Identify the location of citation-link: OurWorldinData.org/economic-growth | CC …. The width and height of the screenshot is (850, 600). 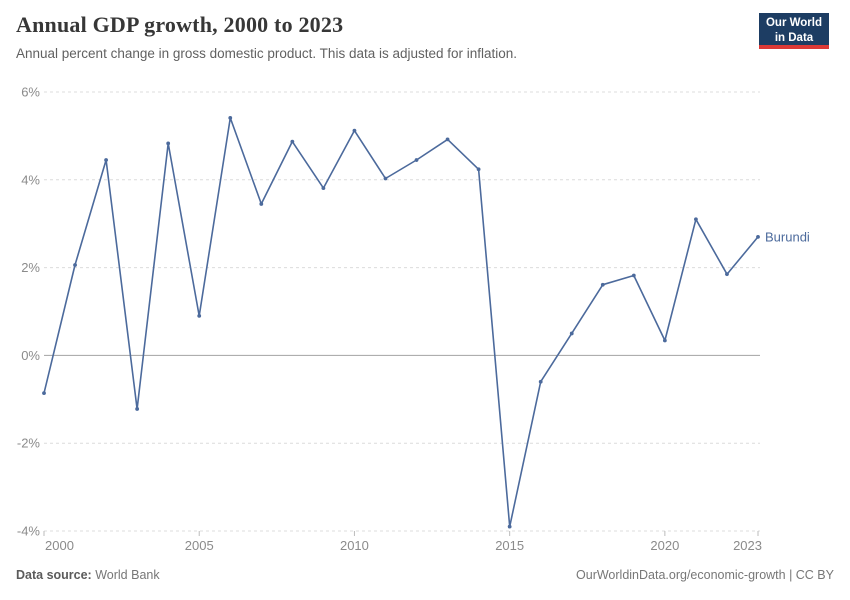
(705, 575).